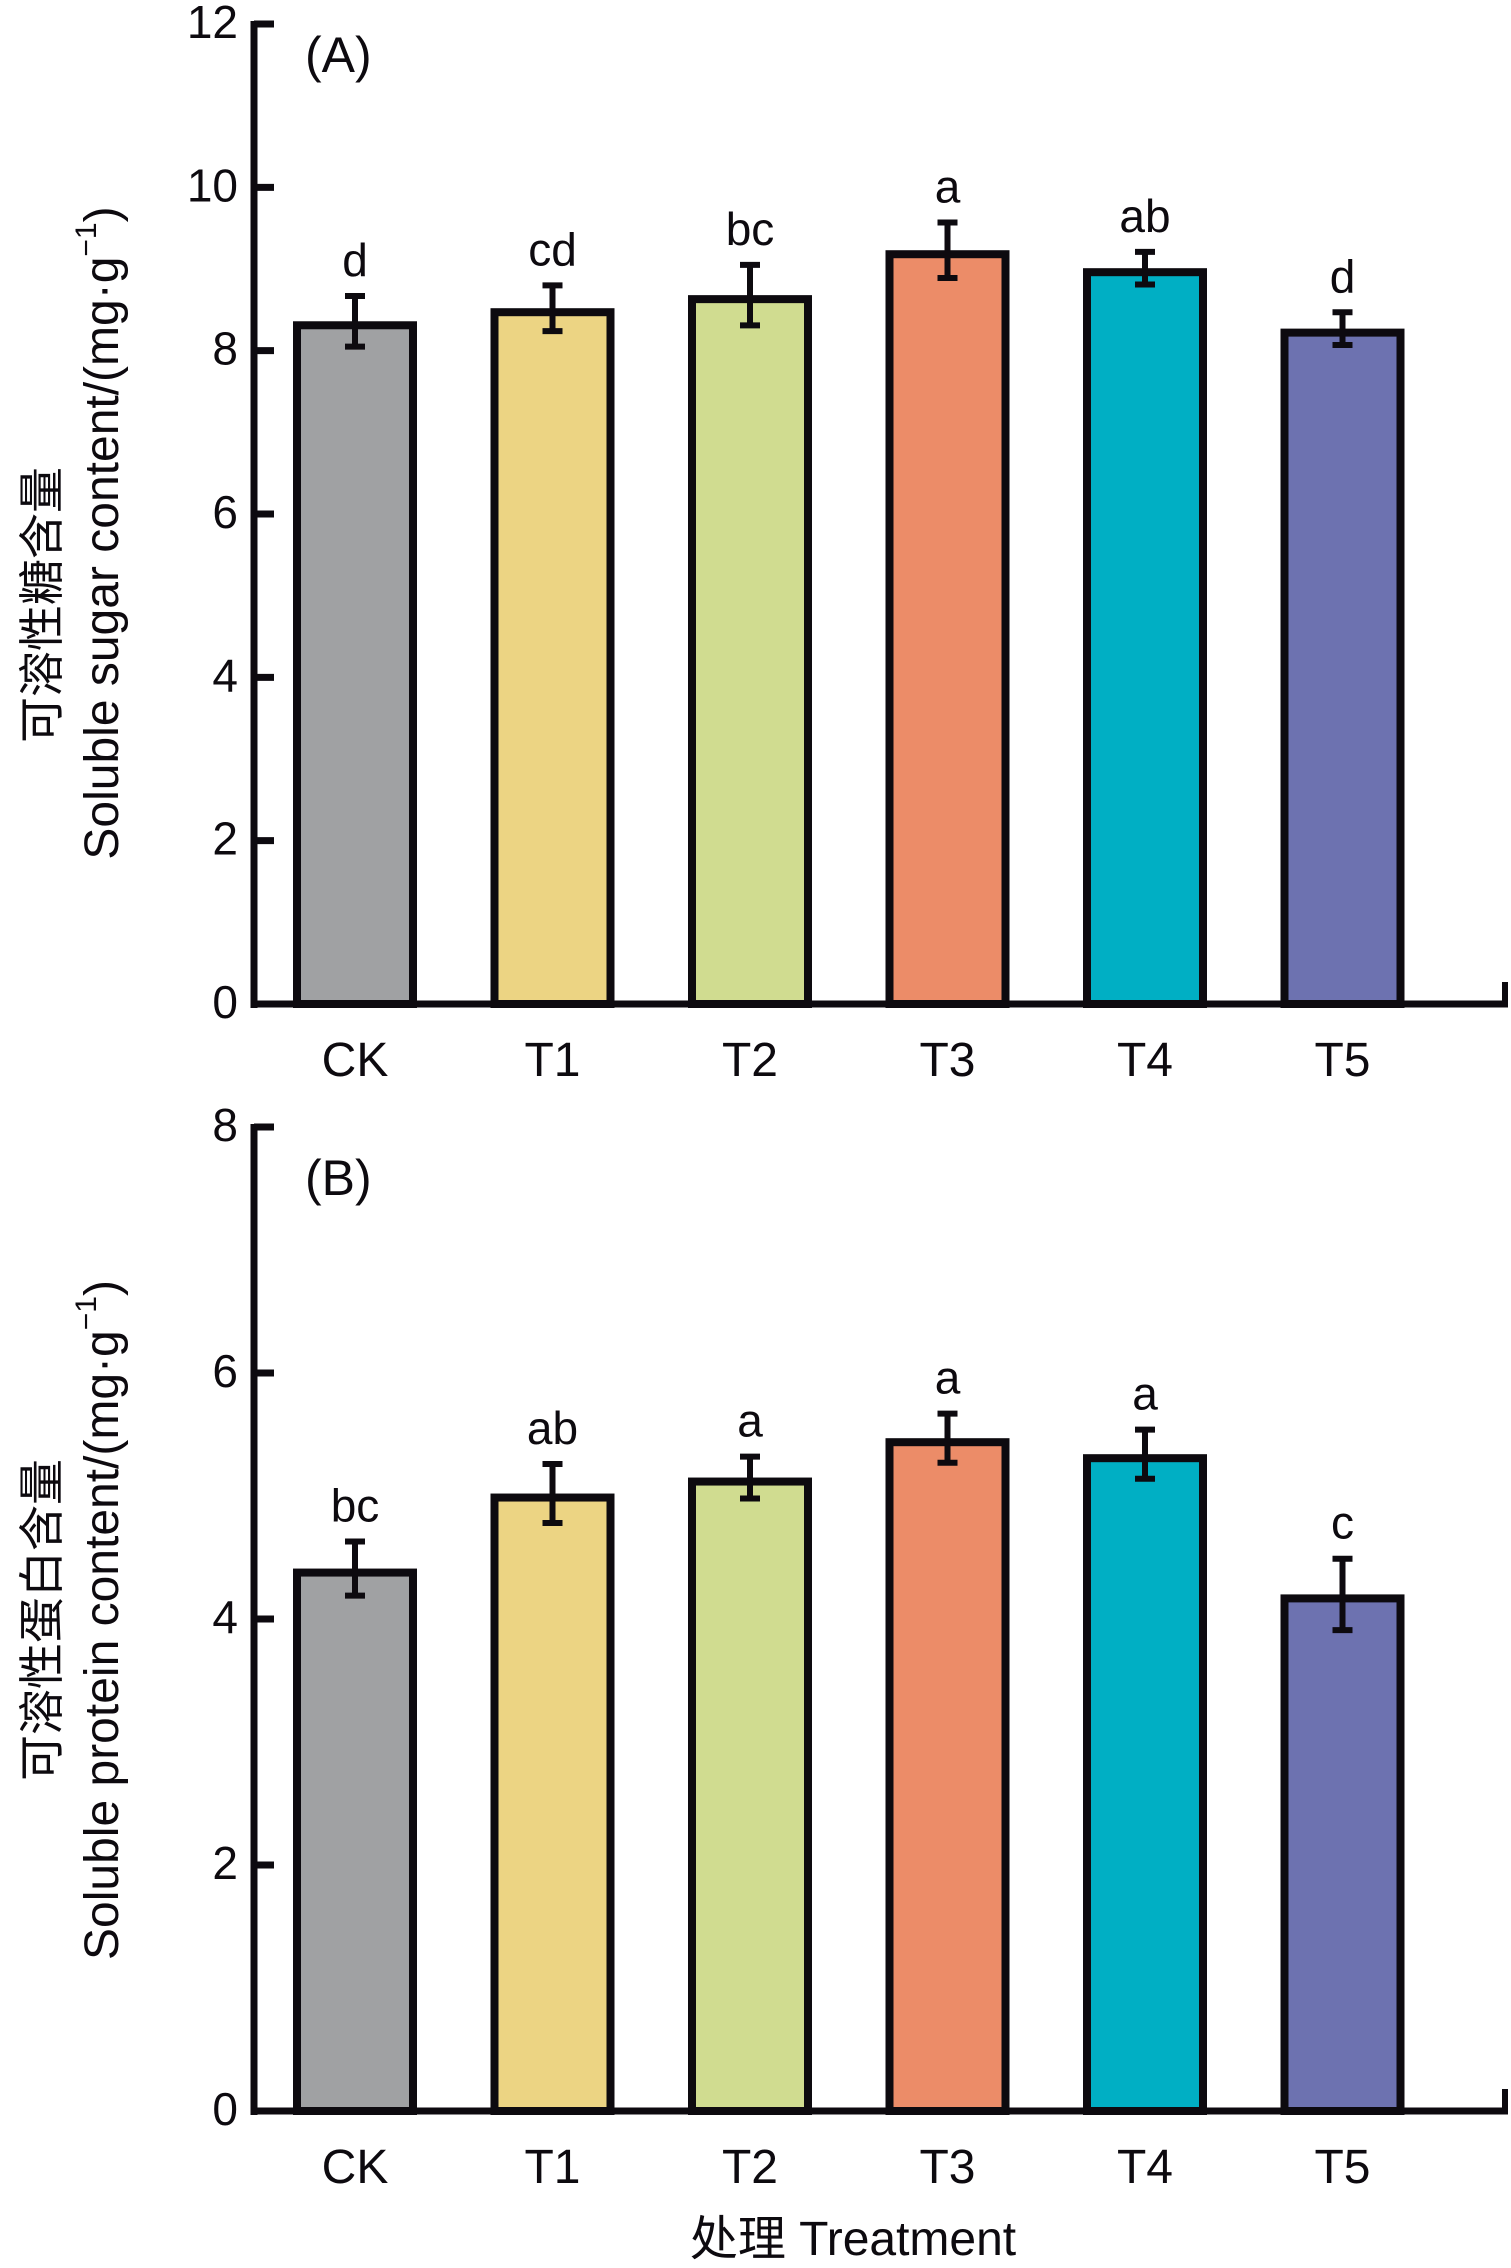 The image size is (1511, 2268). I want to click on panel-b-x-tick-label-t5: T5, so click(1342, 2167).